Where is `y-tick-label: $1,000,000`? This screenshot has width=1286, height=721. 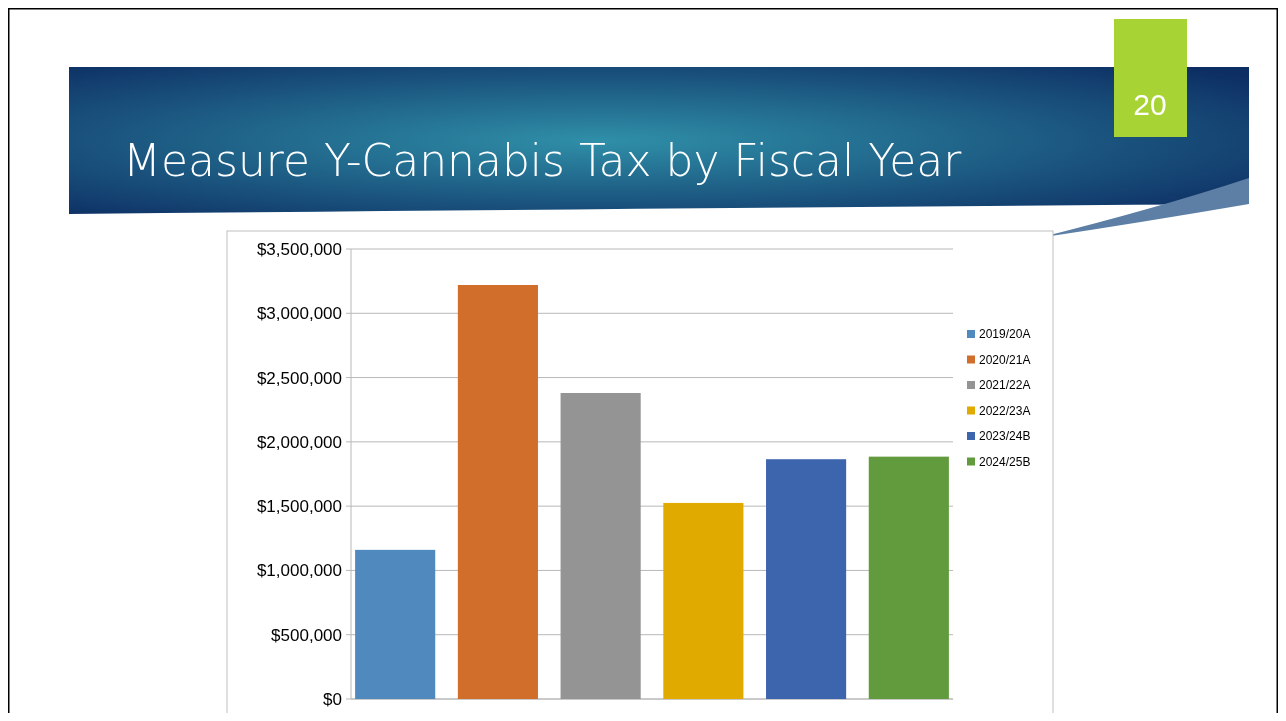 y-tick-label: $1,000,000 is located at coordinates (299, 571).